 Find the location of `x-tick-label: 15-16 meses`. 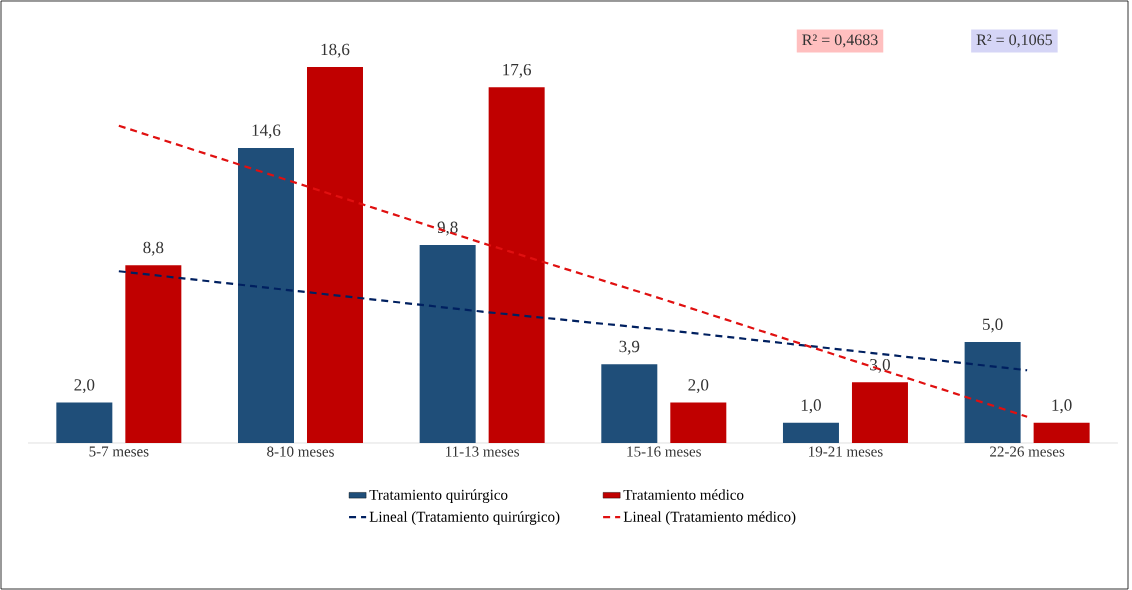

x-tick-label: 15-16 meses is located at coordinates (664, 451).